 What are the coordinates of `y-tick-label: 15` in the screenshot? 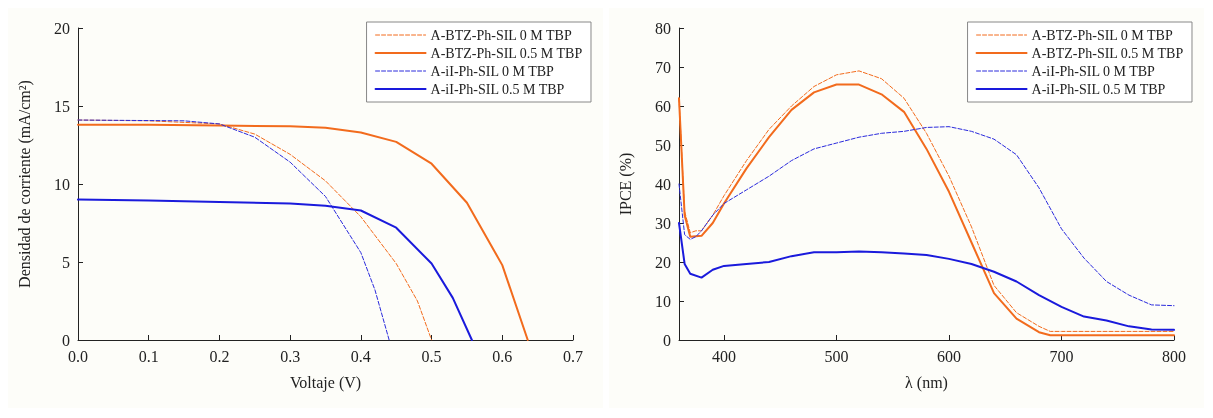 It's located at (62, 106).